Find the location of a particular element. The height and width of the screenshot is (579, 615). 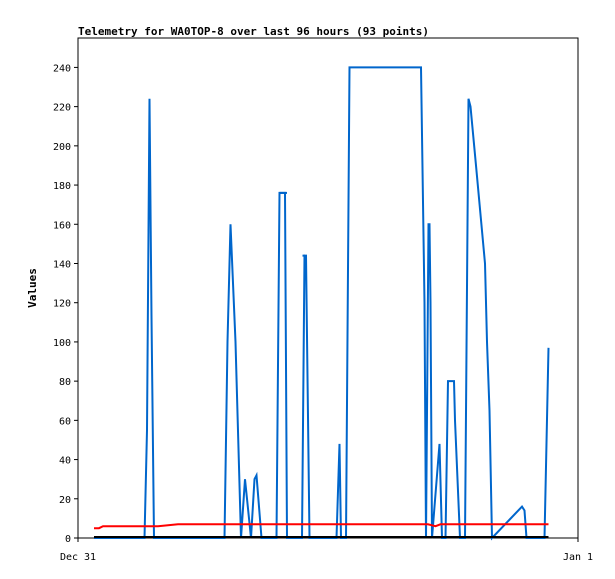

y-tick-label: 60 is located at coordinates (65, 421).